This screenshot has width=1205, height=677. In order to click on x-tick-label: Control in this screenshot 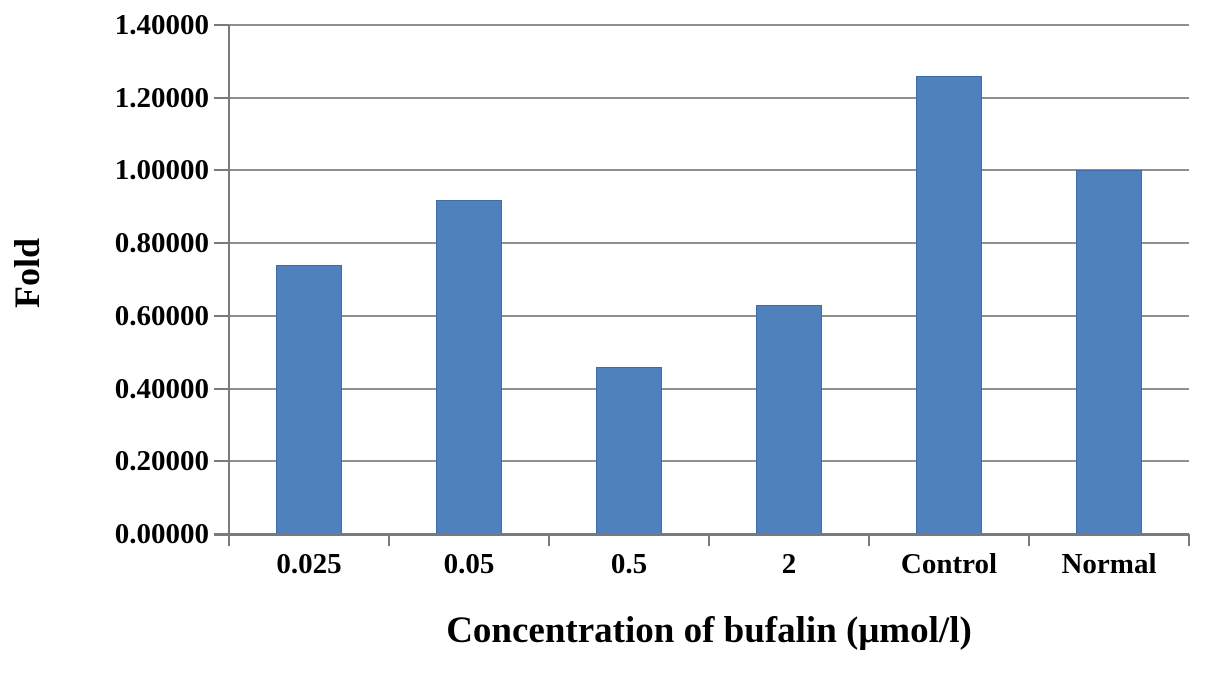, I will do `click(949, 564)`.